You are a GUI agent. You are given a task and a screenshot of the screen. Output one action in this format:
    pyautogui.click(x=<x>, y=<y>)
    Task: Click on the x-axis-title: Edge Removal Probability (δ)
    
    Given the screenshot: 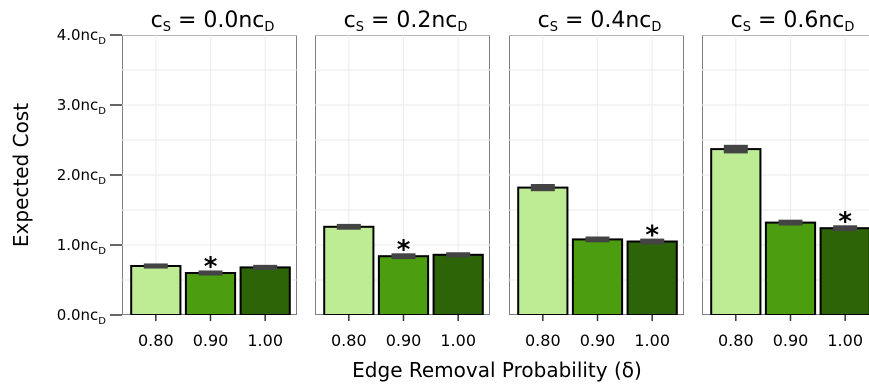 What is the action you would take?
    pyautogui.click(x=497, y=370)
    